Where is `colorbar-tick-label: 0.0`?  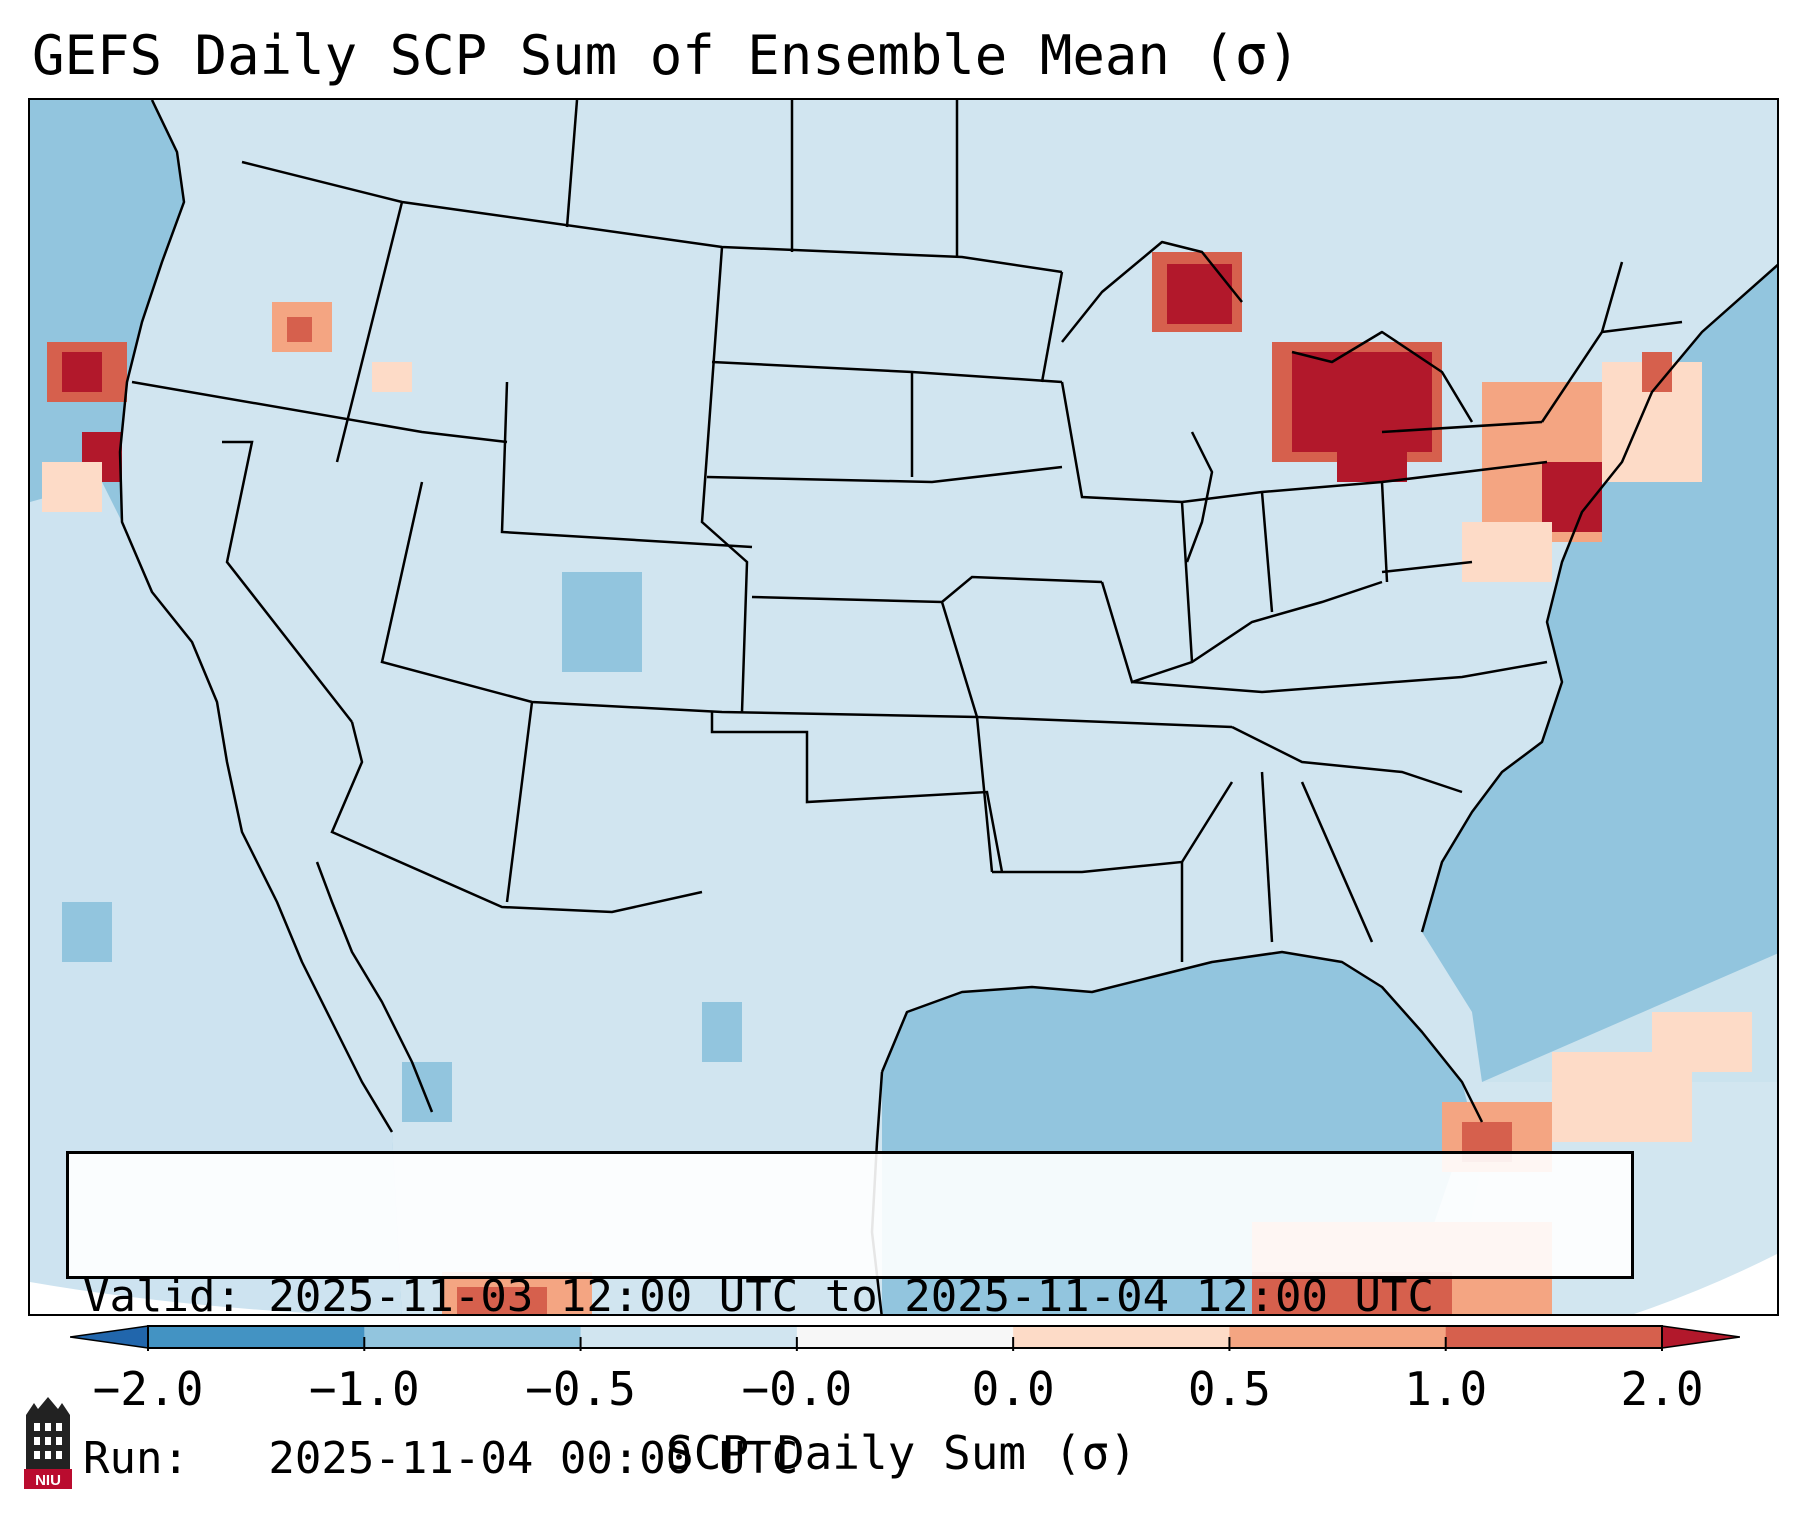 colorbar-tick-label: 0.0 is located at coordinates (1013, 1389).